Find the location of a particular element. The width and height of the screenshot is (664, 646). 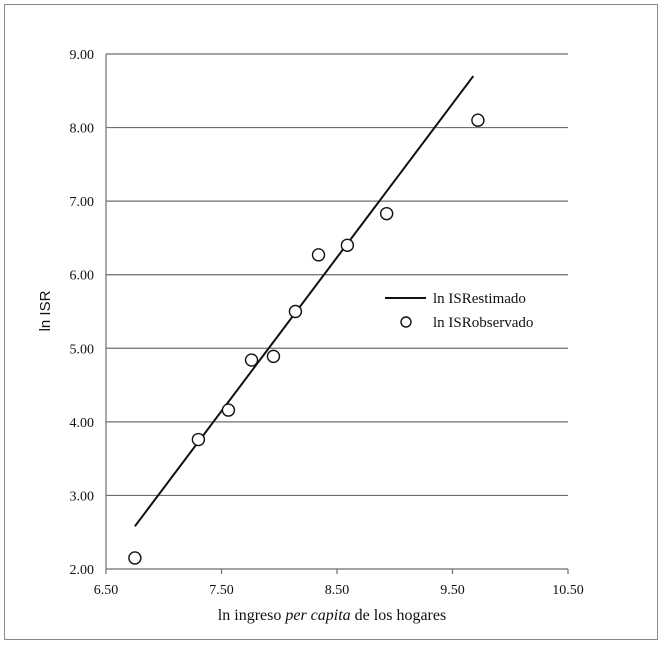

y-tick-label: 7.00 is located at coordinates (82, 202).